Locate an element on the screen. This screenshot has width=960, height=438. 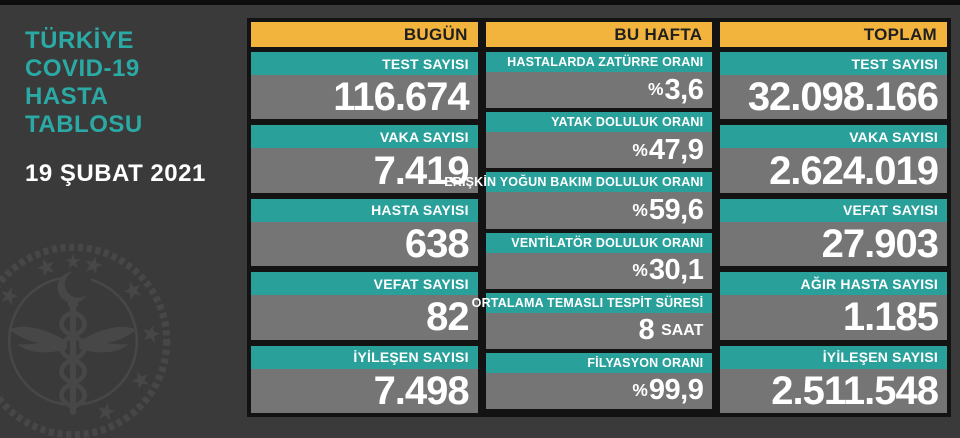
stat-value: 638 is located at coordinates (364, 244).